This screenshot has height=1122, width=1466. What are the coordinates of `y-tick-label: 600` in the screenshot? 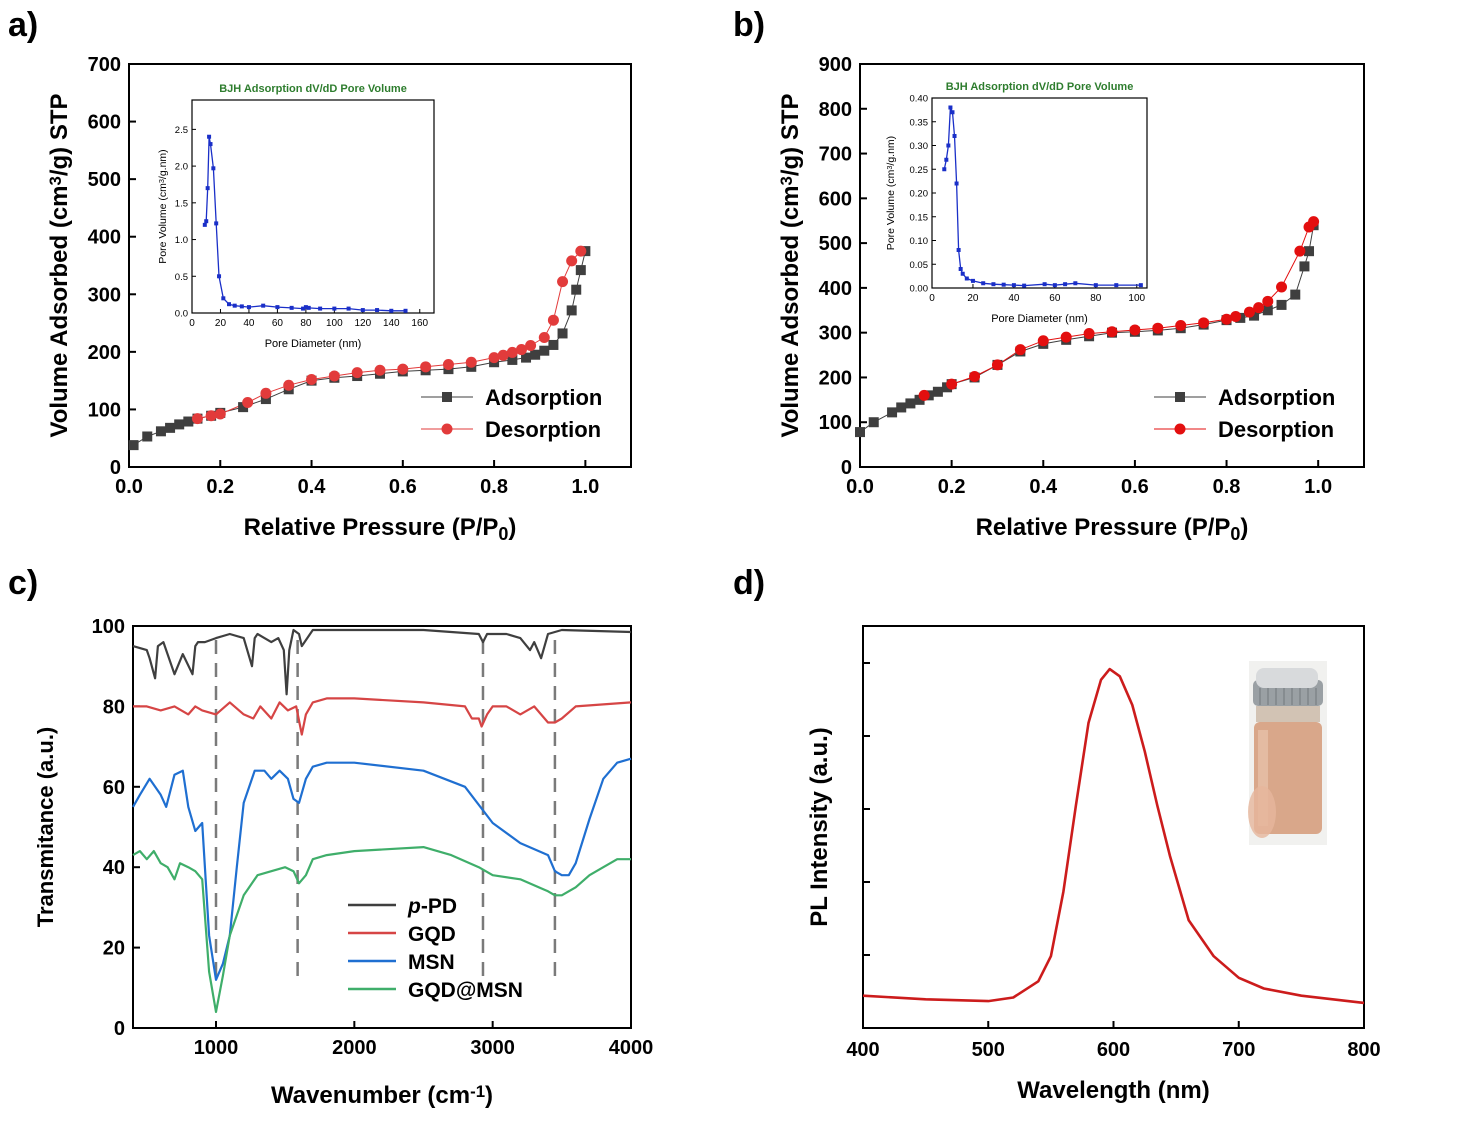 It's located at (104, 123).